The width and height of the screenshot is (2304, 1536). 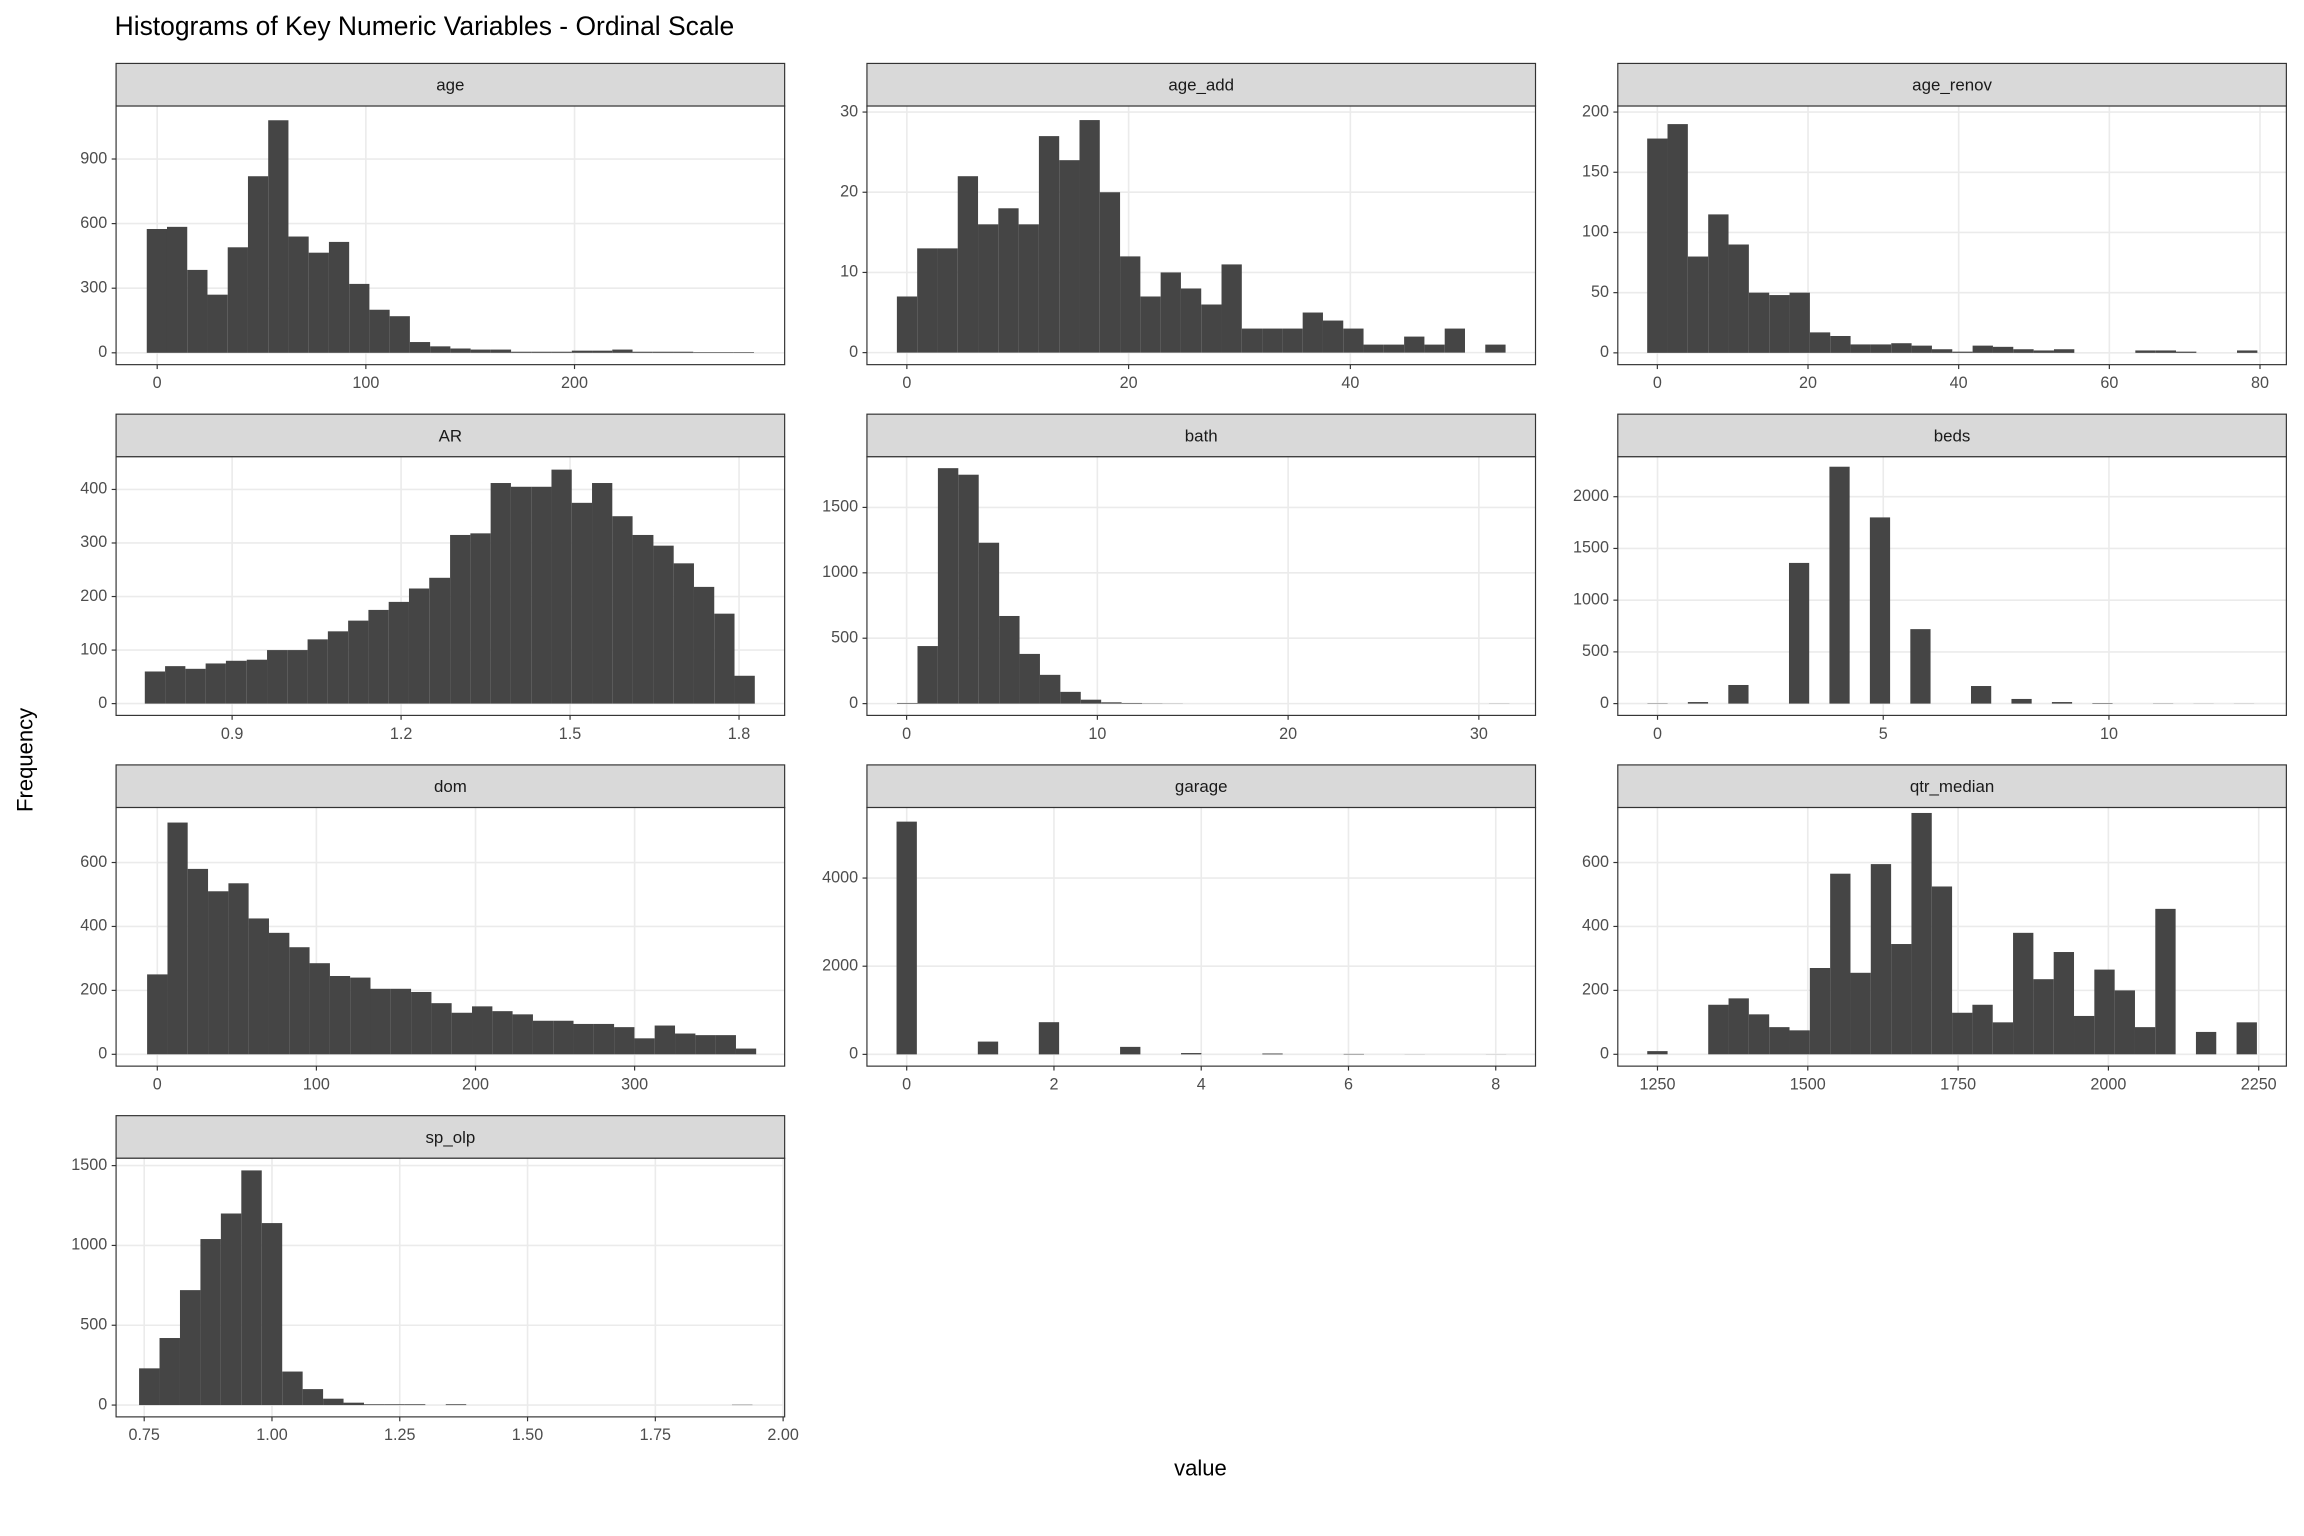 I want to click on strip-label: dom, so click(x=450, y=786).